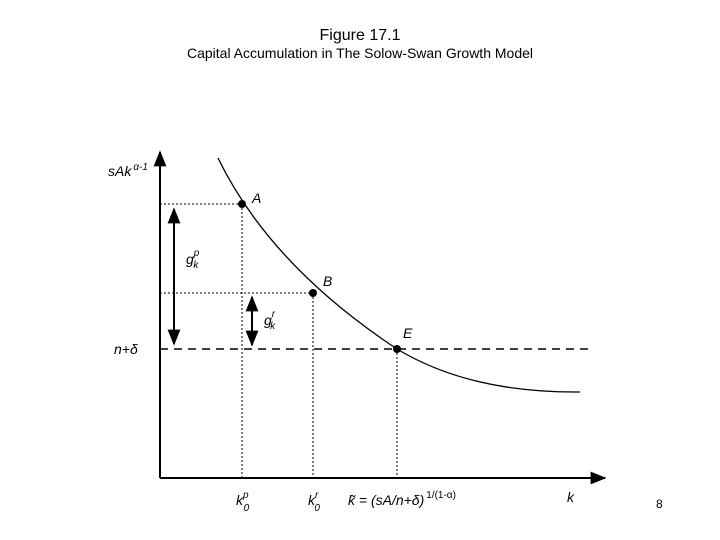  I want to click on label-sup: 1/(1-α), so click(441, 495).